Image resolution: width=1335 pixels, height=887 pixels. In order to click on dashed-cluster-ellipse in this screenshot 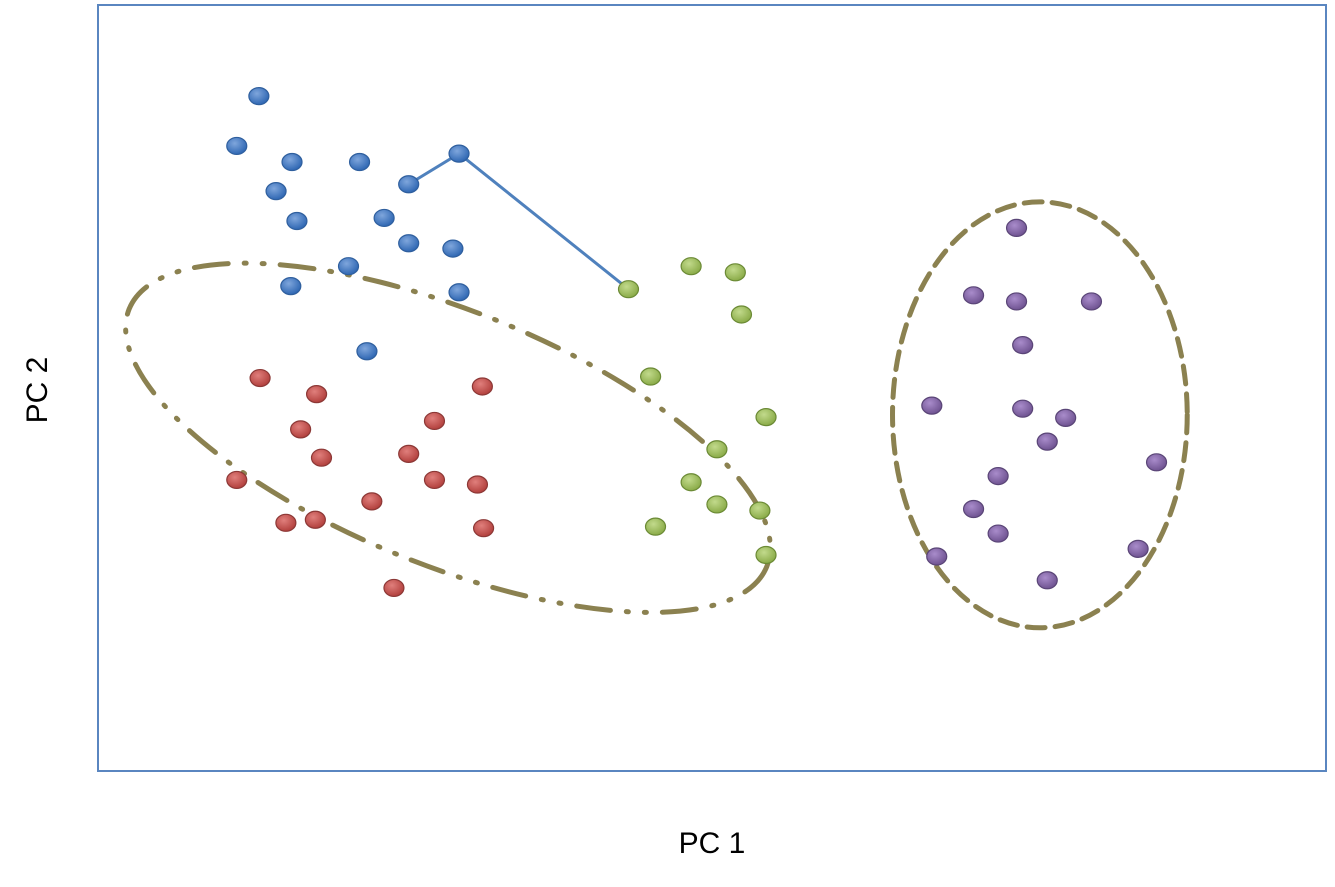, I will do `click(1040, 415)`.